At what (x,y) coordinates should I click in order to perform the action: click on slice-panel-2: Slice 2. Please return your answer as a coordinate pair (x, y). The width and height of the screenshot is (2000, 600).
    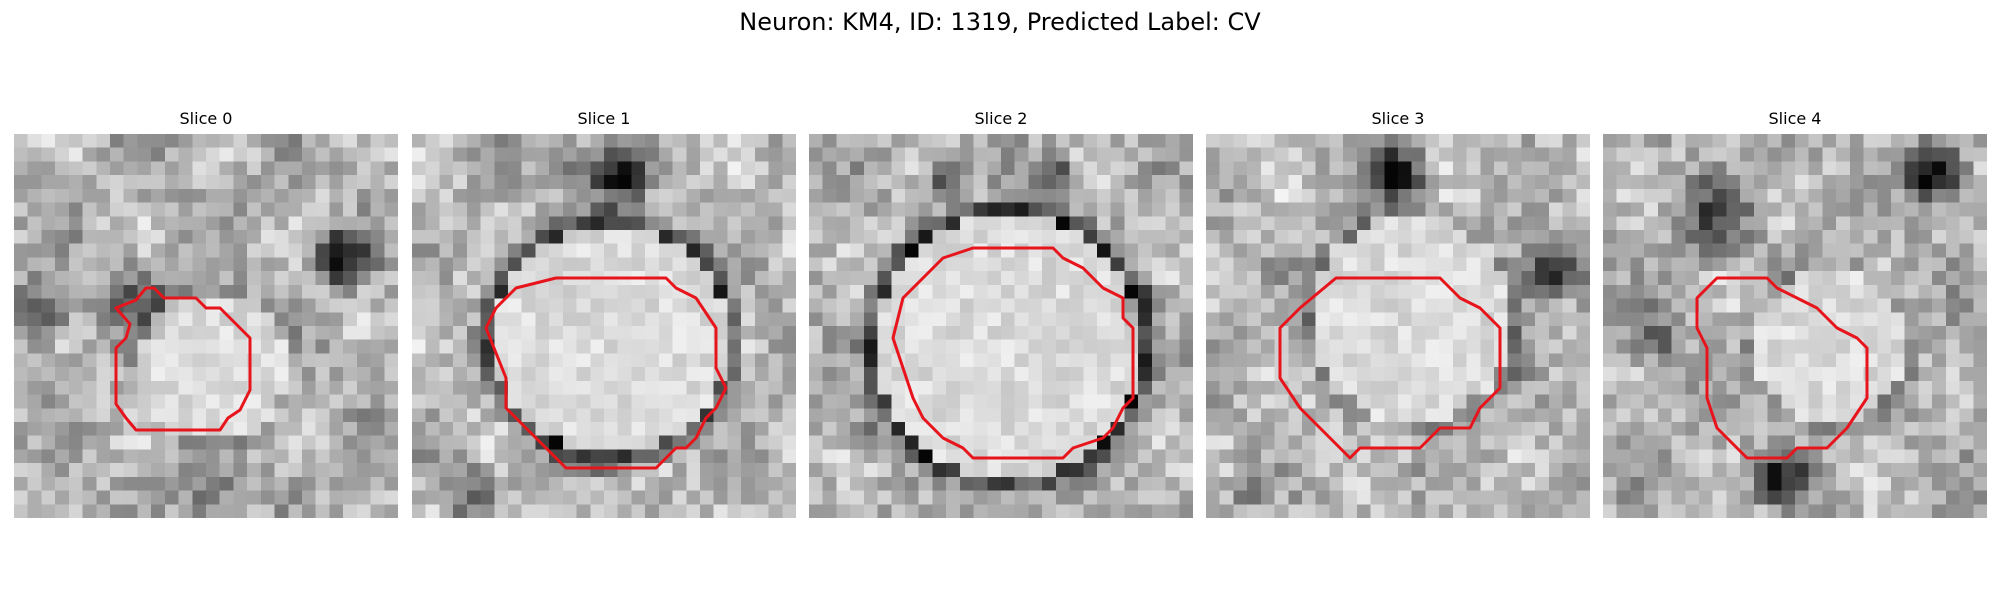
    Looking at the image, I should click on (1001, 313).